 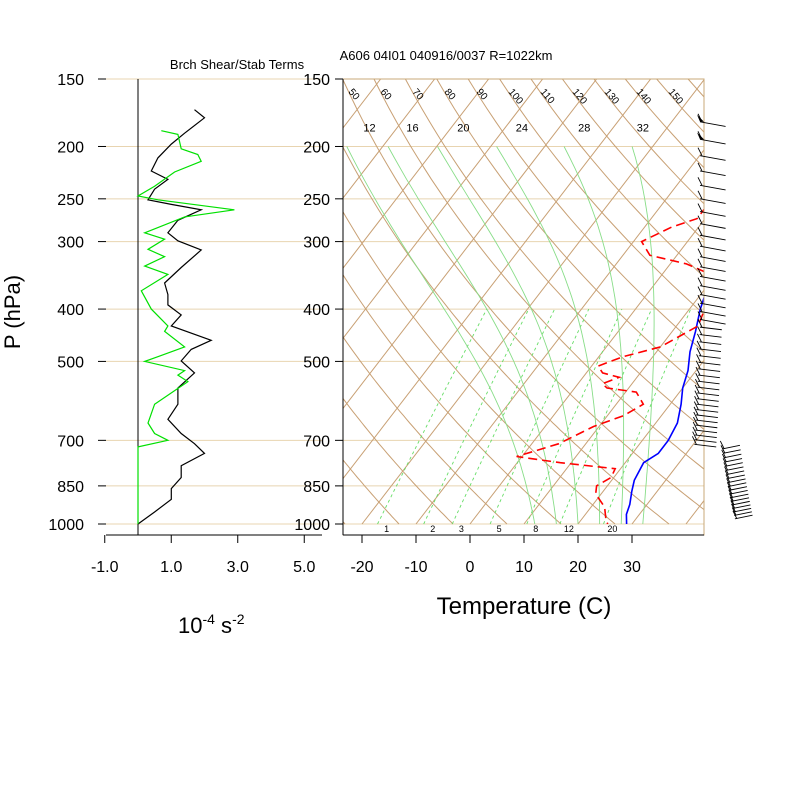 What do you see at coordinates (70, 243) in the screenshot?
I see `left-y-tick-label: 300` at bounding box center [70, 243].